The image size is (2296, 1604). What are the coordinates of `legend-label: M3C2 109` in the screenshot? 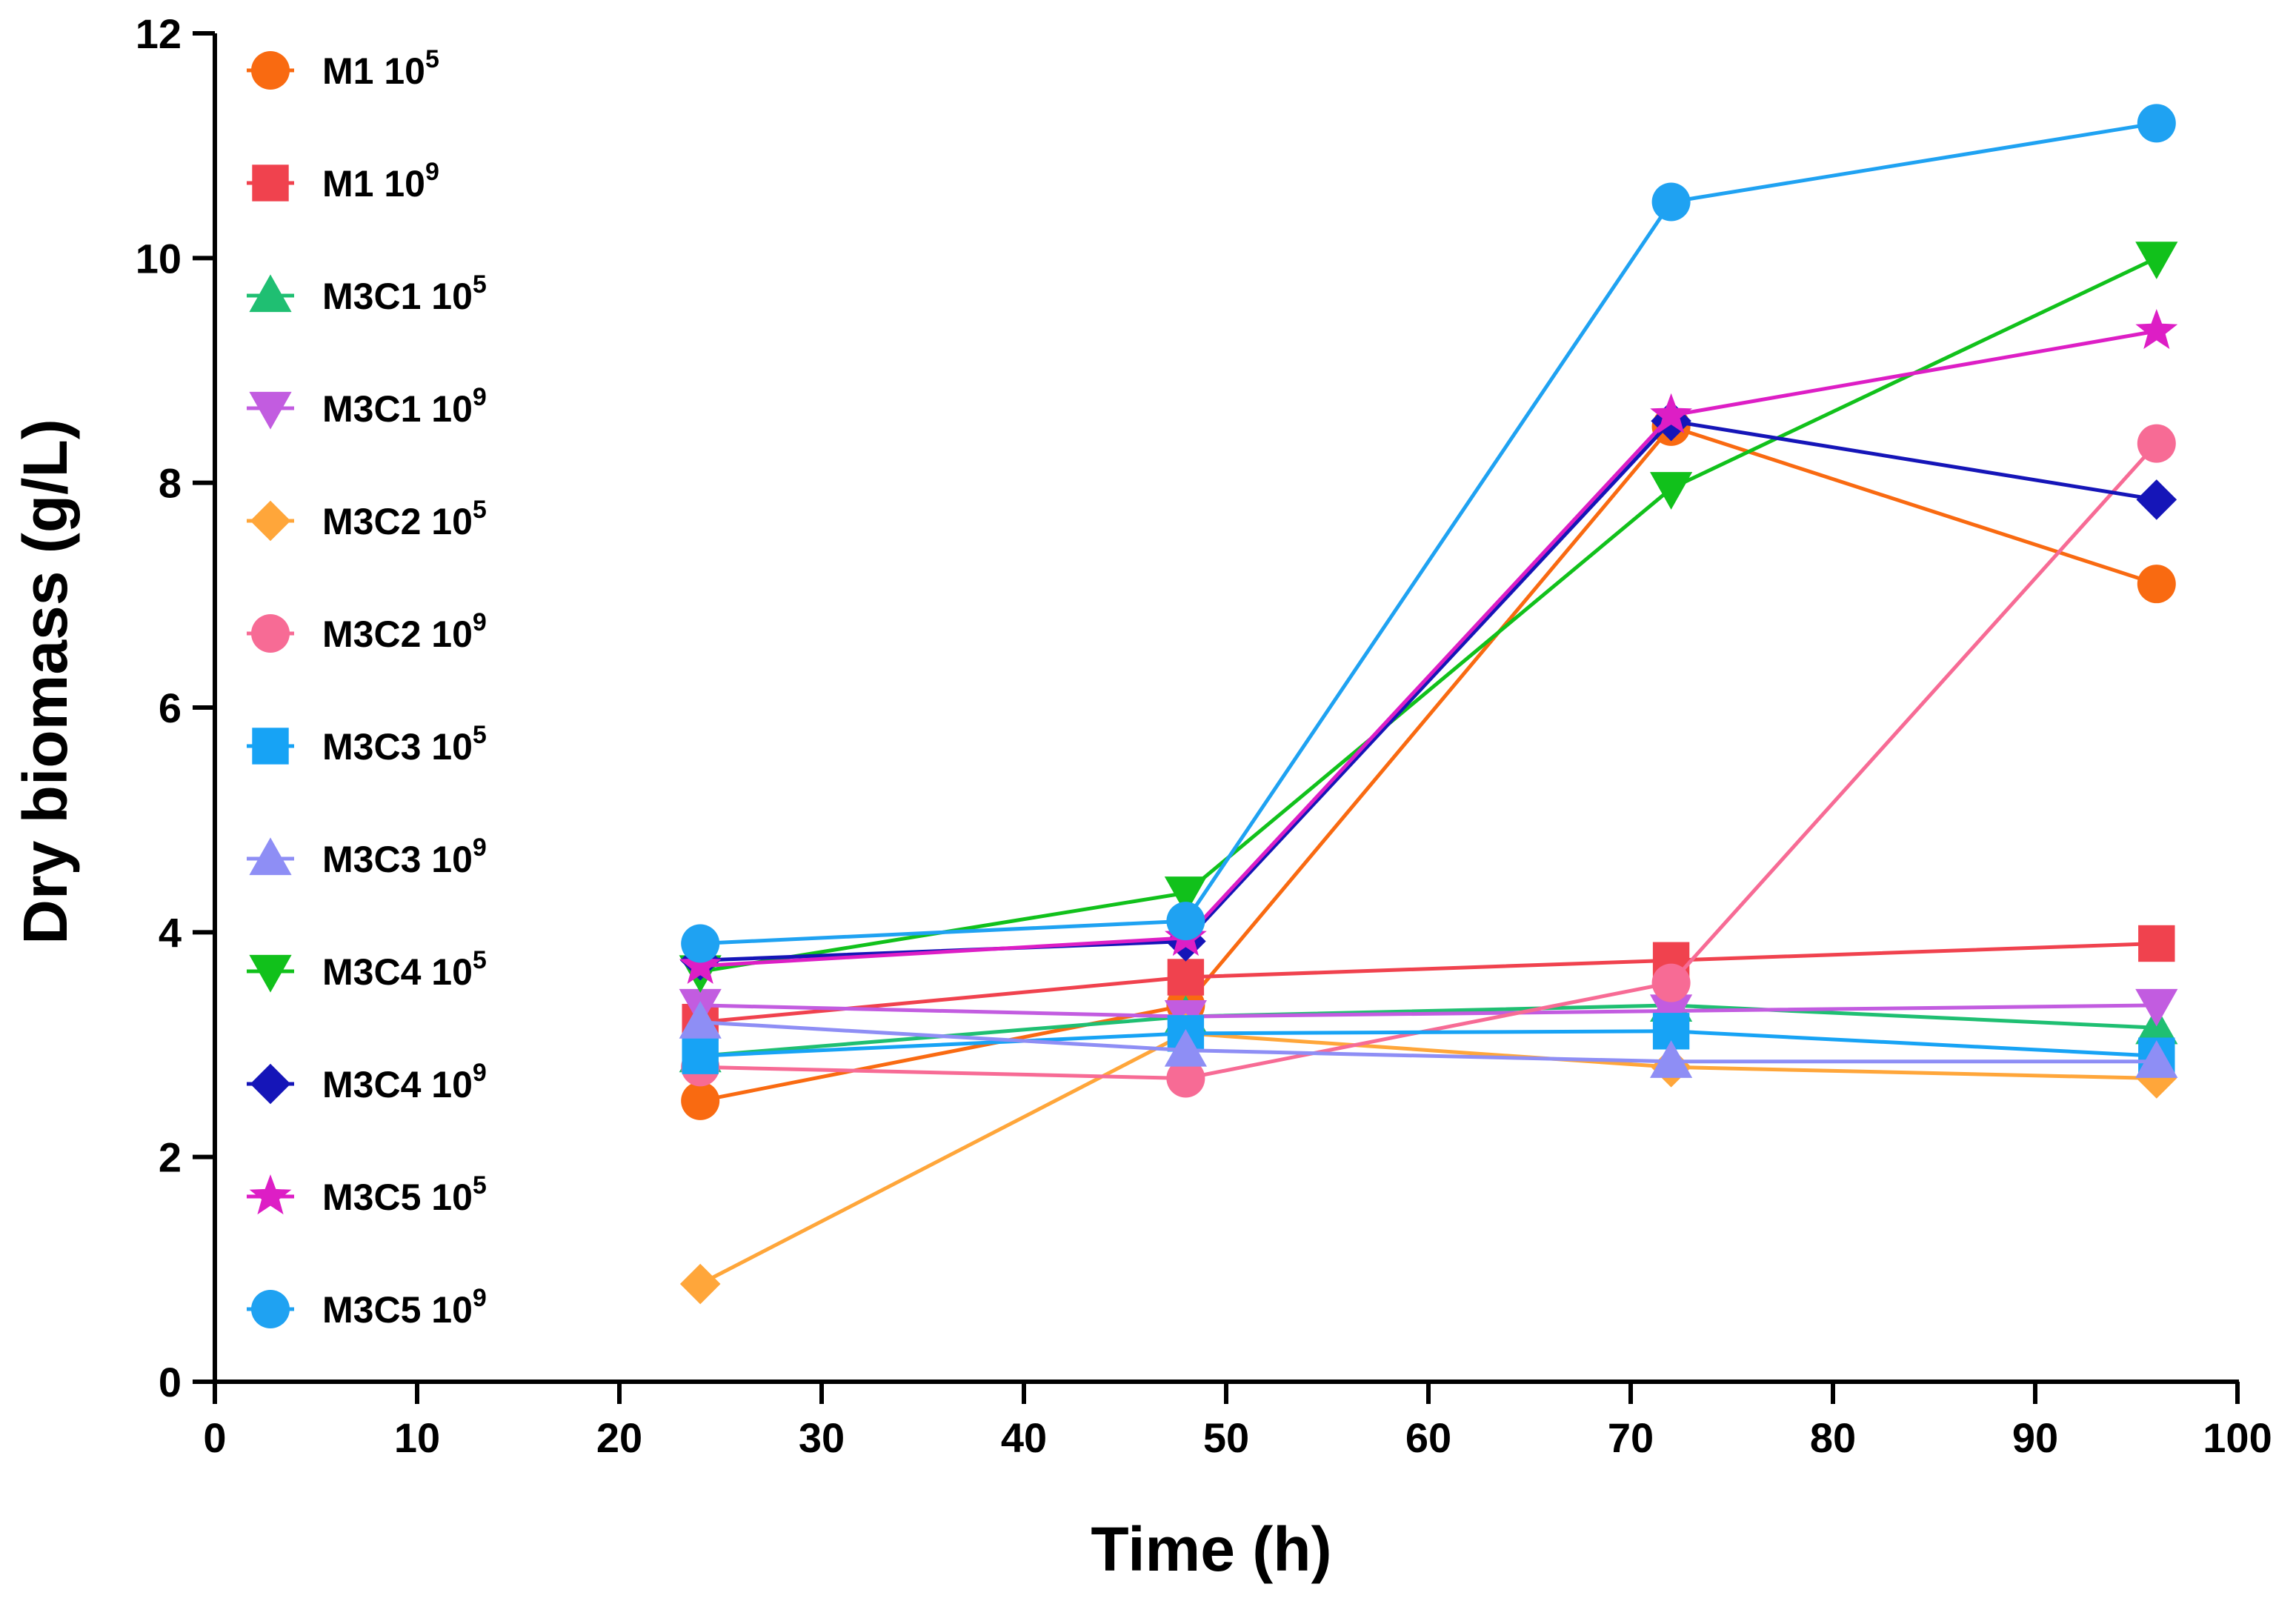 It's located at (404, 631).